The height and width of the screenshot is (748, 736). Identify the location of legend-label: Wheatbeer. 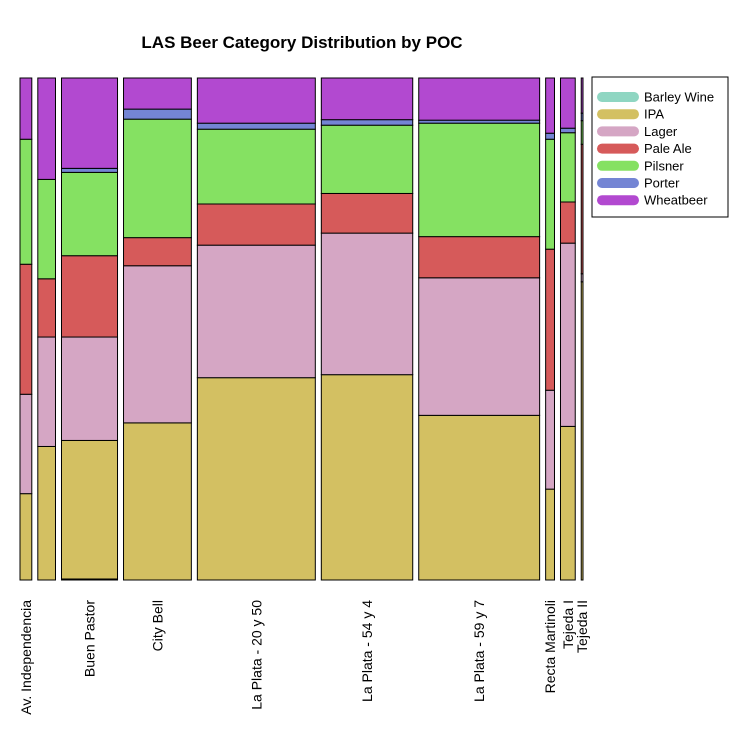
(676, 200).